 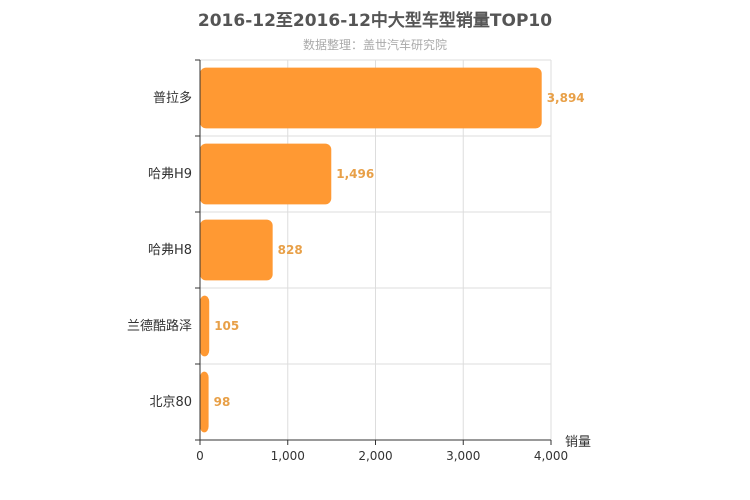 I want to click on chart-subtitle: 数据整理：盖世汽车研究院, so click(x=374, y=45).